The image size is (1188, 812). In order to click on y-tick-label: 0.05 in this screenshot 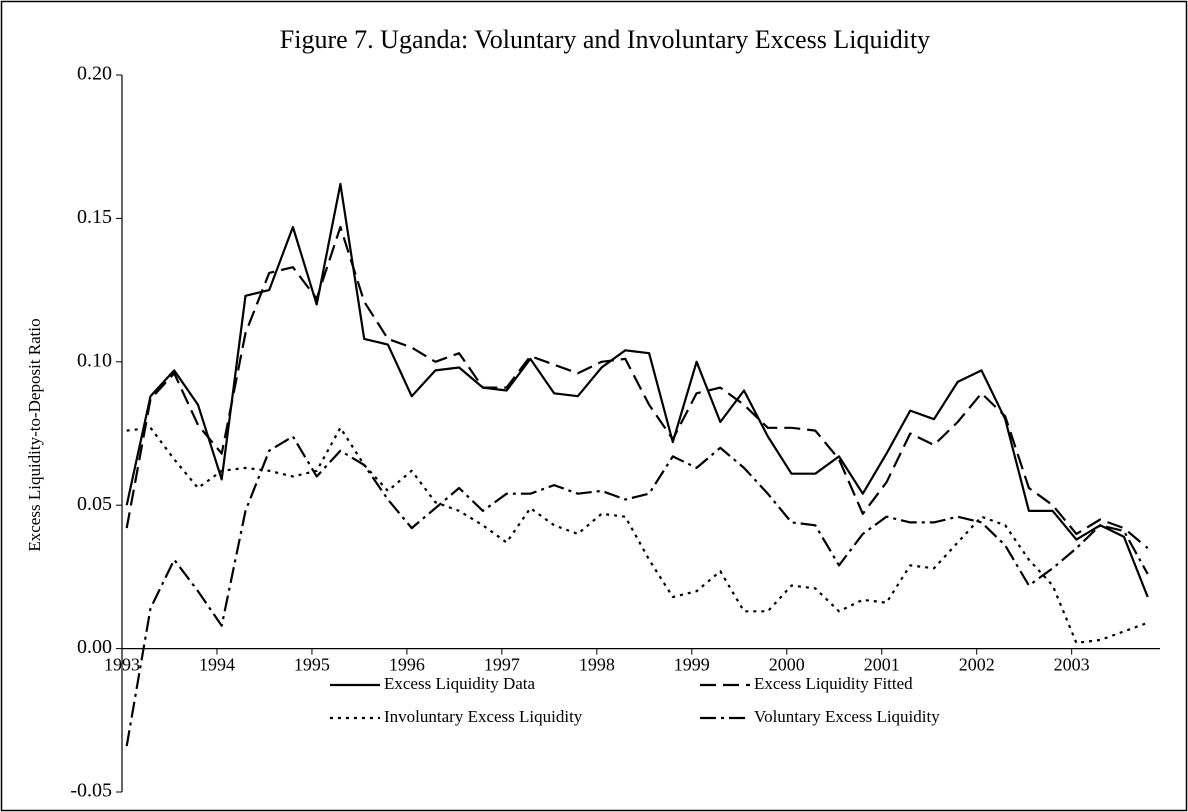, I will do `click(94, 504)`.